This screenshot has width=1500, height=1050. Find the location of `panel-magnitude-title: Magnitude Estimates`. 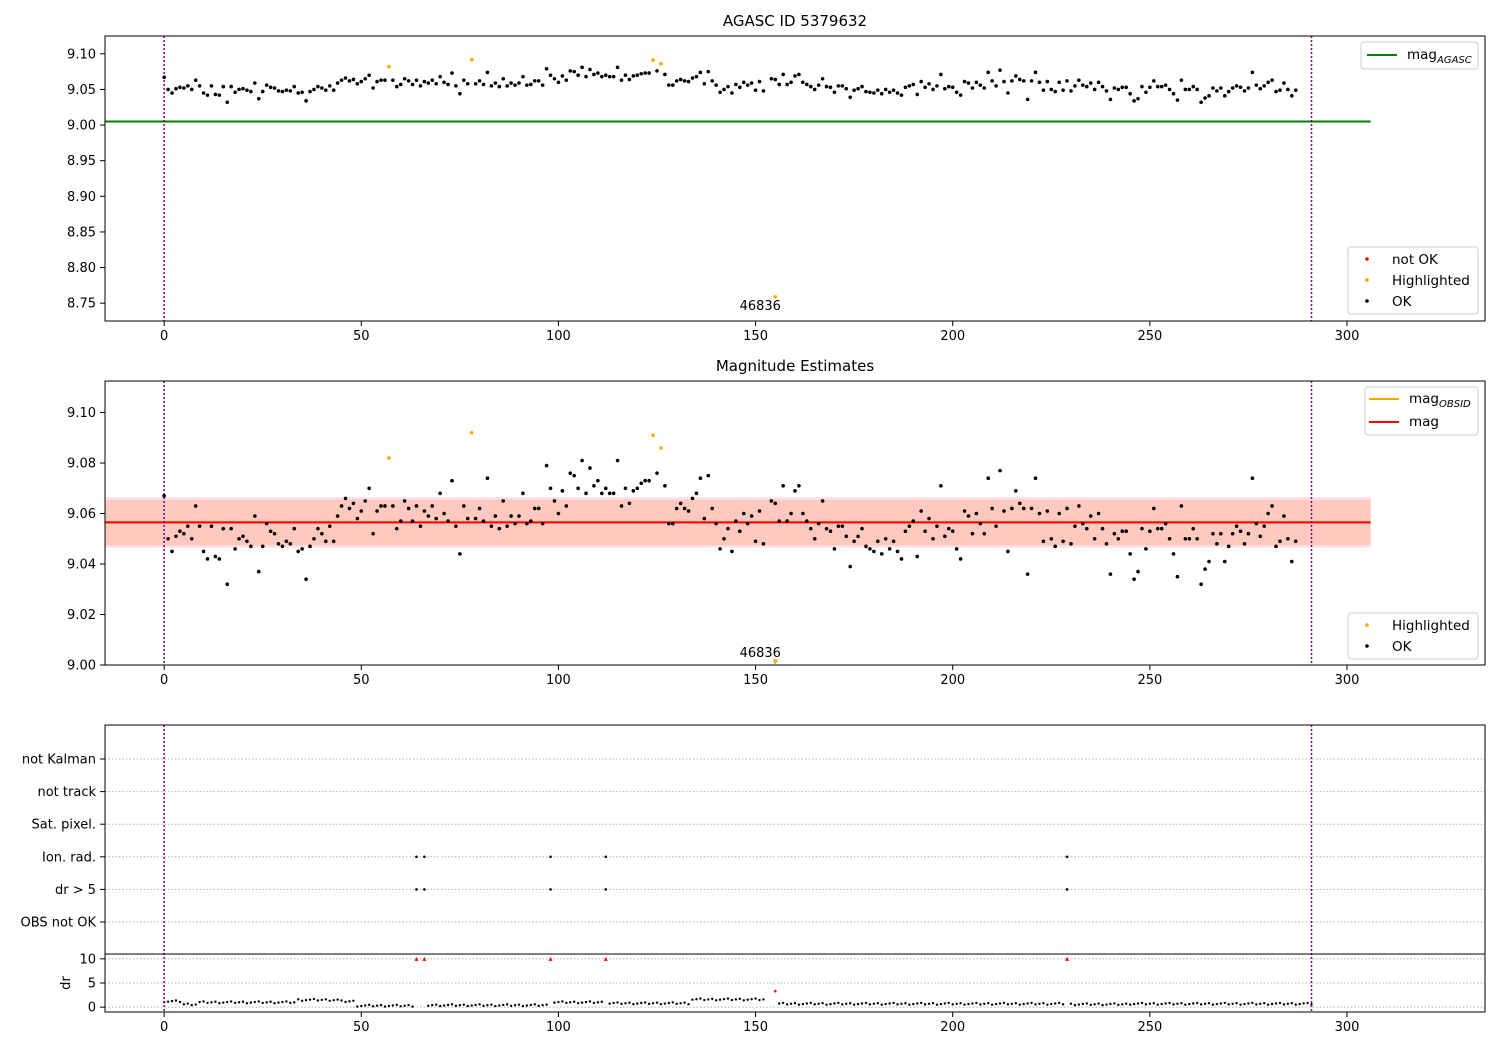

panel-magnitude-title: Magnitude Estimates is located at coordinates (795, 366).